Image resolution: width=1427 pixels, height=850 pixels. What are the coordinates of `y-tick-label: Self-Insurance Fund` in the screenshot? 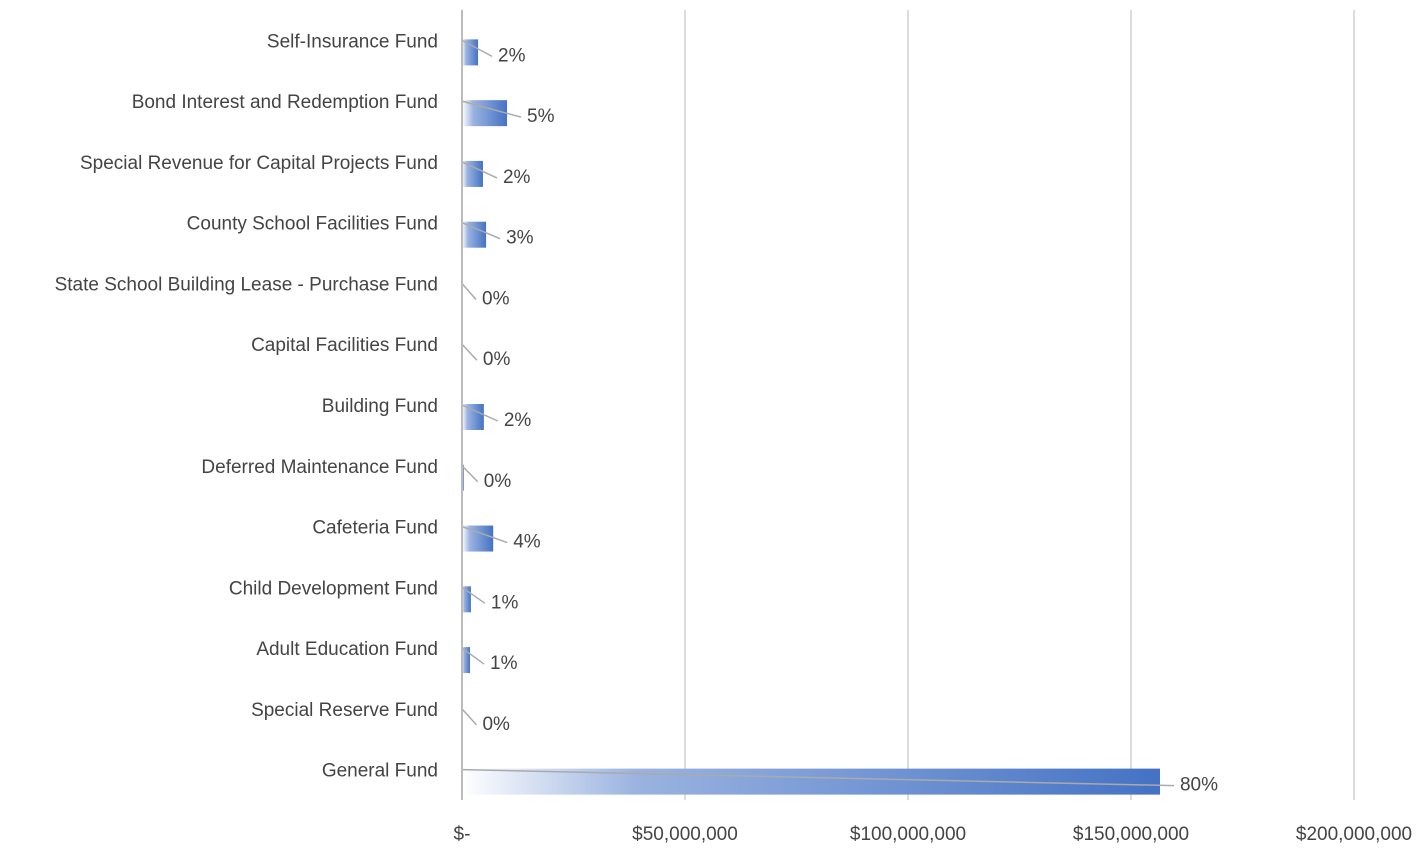 It's located at (352, 41).